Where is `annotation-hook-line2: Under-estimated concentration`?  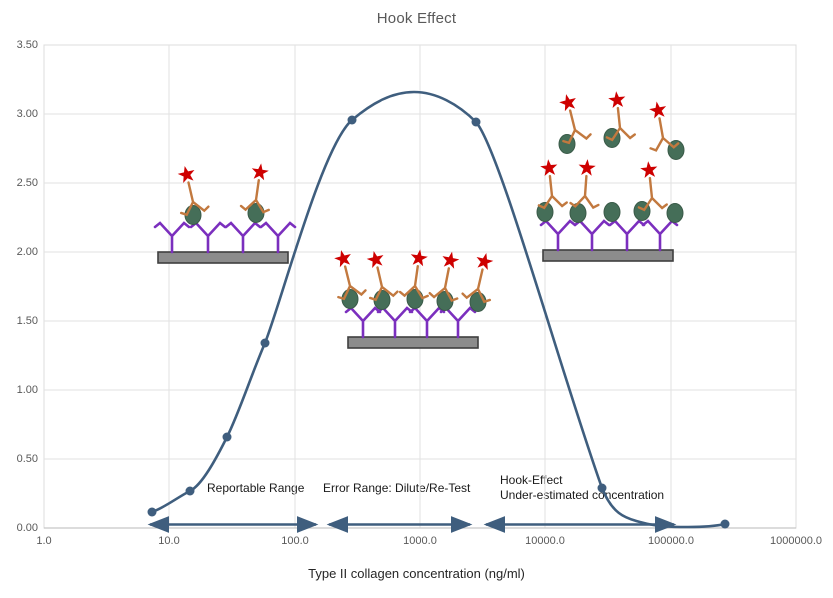 annotation-hook-line2: Under-estimated concentration is located at coordinates (582, 494).